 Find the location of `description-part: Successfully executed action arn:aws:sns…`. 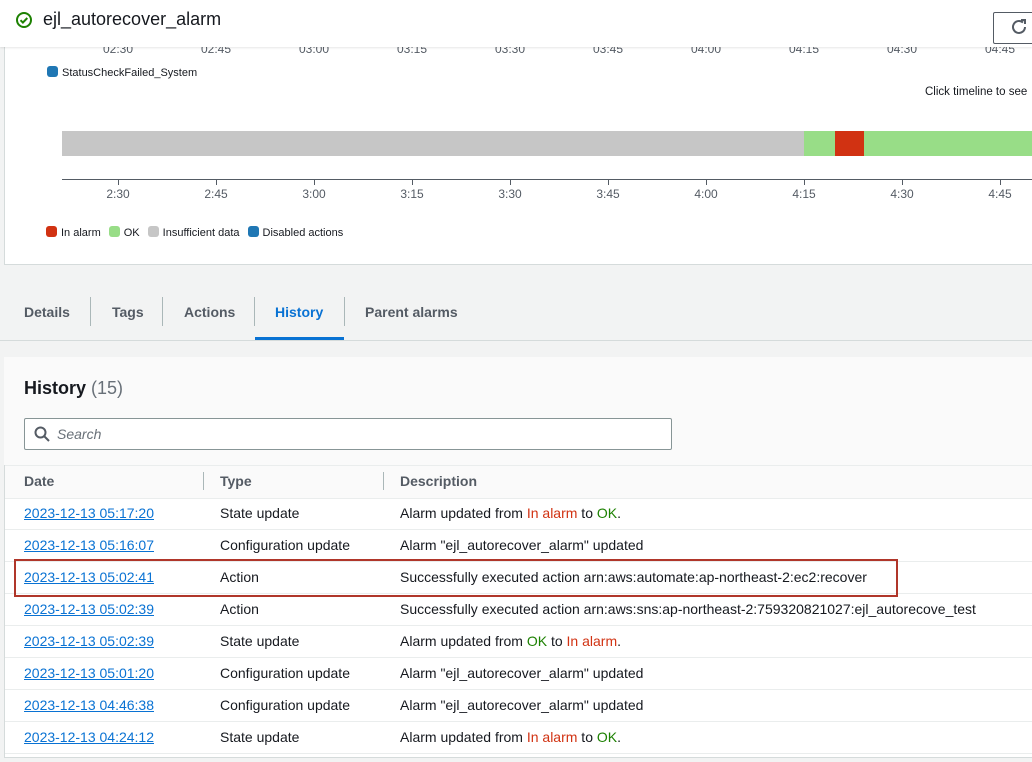

description-part: Successfully executed action arn:aws:sns… is located at coordinates (688, 609).